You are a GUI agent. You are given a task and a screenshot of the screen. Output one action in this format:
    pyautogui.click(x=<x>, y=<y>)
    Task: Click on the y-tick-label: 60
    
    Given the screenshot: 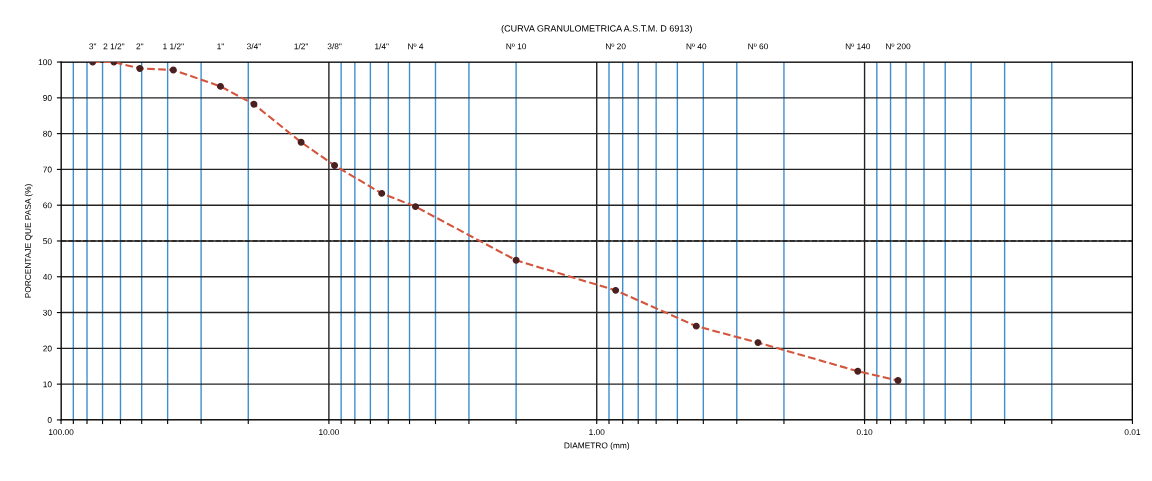 What is the action you would take?
    pyautogui.click(x=47, y=205)
    